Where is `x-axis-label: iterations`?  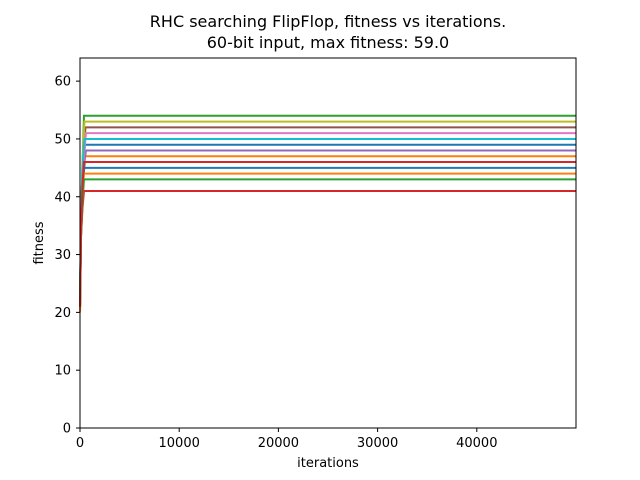
x-axis-label: iterations is located at coordinates (328, 463).